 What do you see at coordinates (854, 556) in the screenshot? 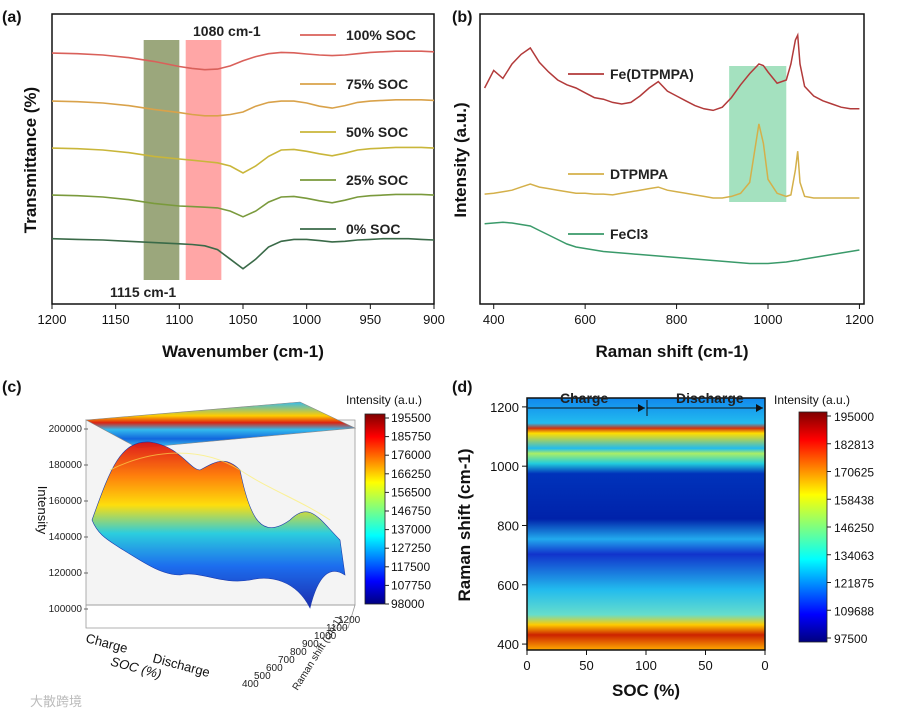
I see `colorbar-tick-label-d: 134063` at bounding box center [854, 556].